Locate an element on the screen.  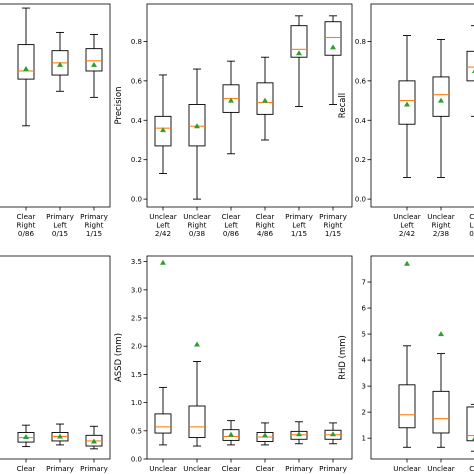
y-tick-label: 1.0 is located at coordinates (136, 403).